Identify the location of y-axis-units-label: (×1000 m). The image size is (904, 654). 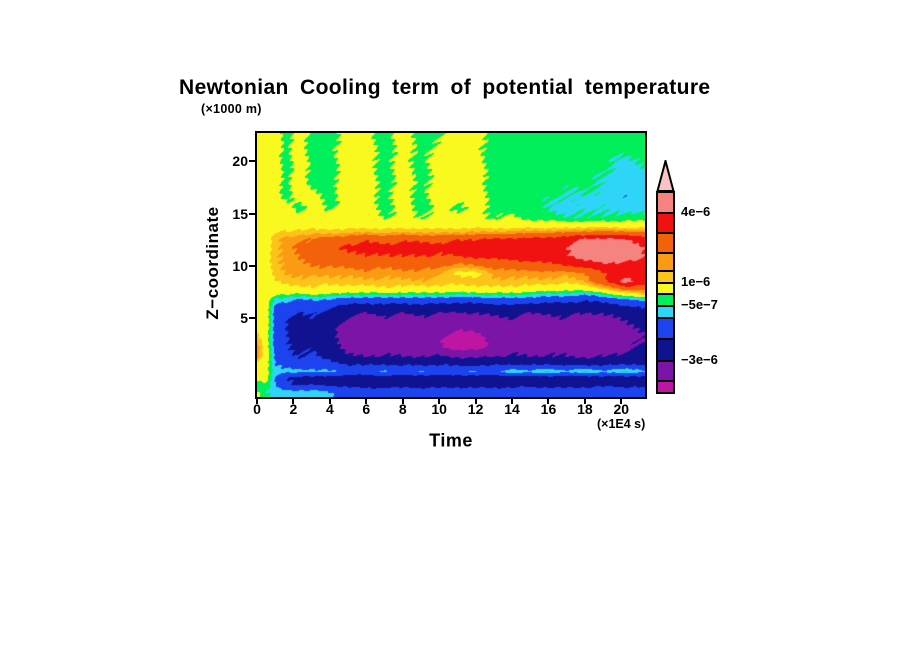
(231, 109).